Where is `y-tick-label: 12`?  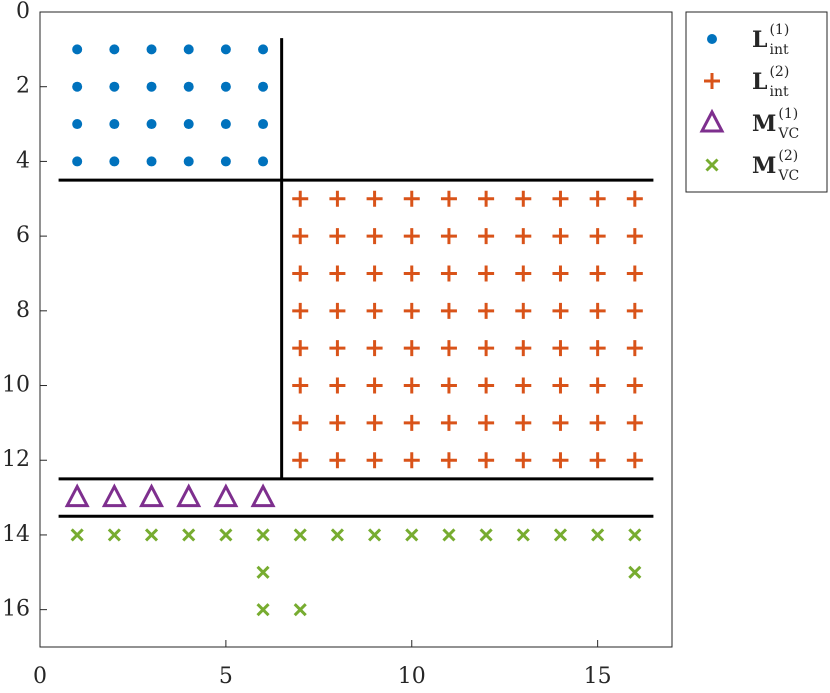 y-tick-label: 12 is located at coordinates (16, 459).